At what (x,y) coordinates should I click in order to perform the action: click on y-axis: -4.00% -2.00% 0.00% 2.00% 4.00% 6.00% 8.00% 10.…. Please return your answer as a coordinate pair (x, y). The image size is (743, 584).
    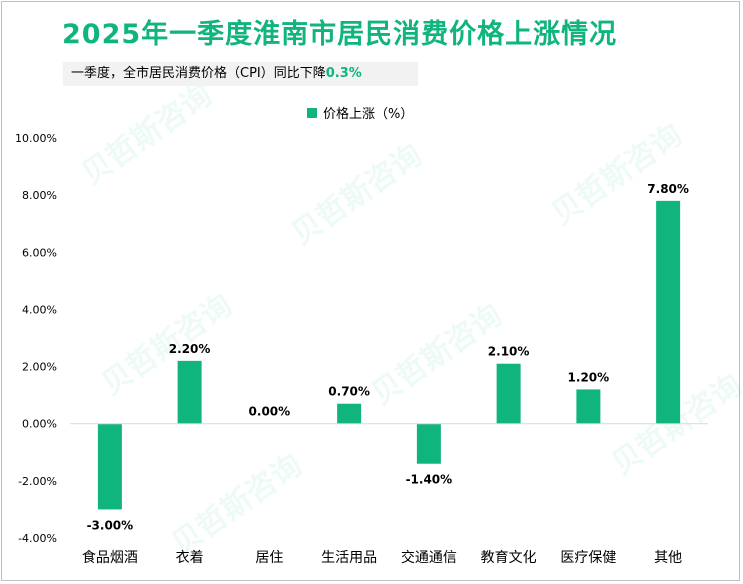
    Looking at the image, I should click on (36, 338).